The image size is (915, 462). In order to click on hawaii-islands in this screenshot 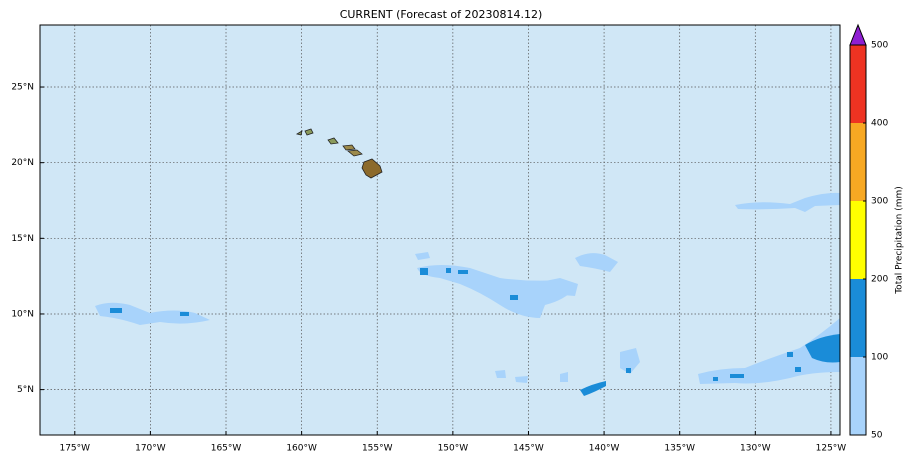, I will do `click(339, 153)`.